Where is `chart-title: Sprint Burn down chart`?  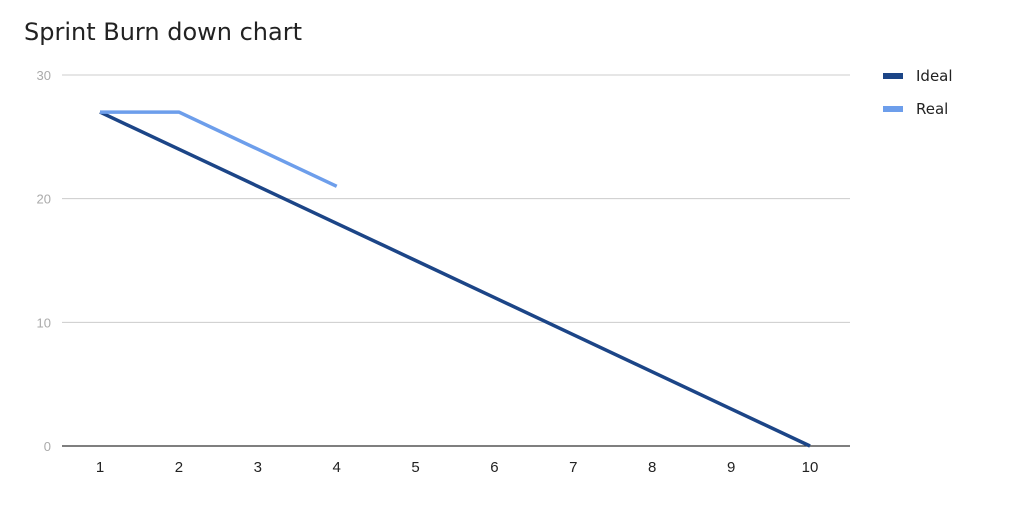 chart-title: Sprint Burn down chart is located at coordinates (163, 32).